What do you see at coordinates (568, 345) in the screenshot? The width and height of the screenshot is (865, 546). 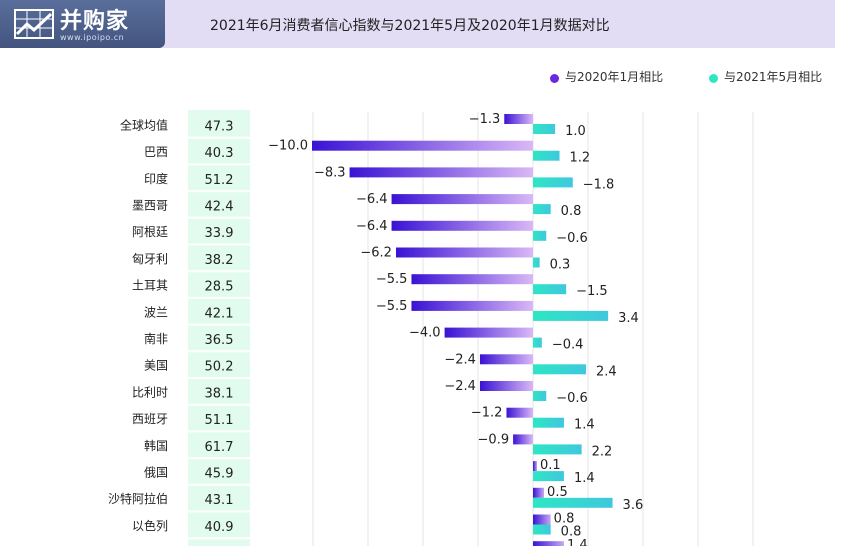 I see `bar-value-label-2021-05: −0.4` at bounding box center [568, 345].